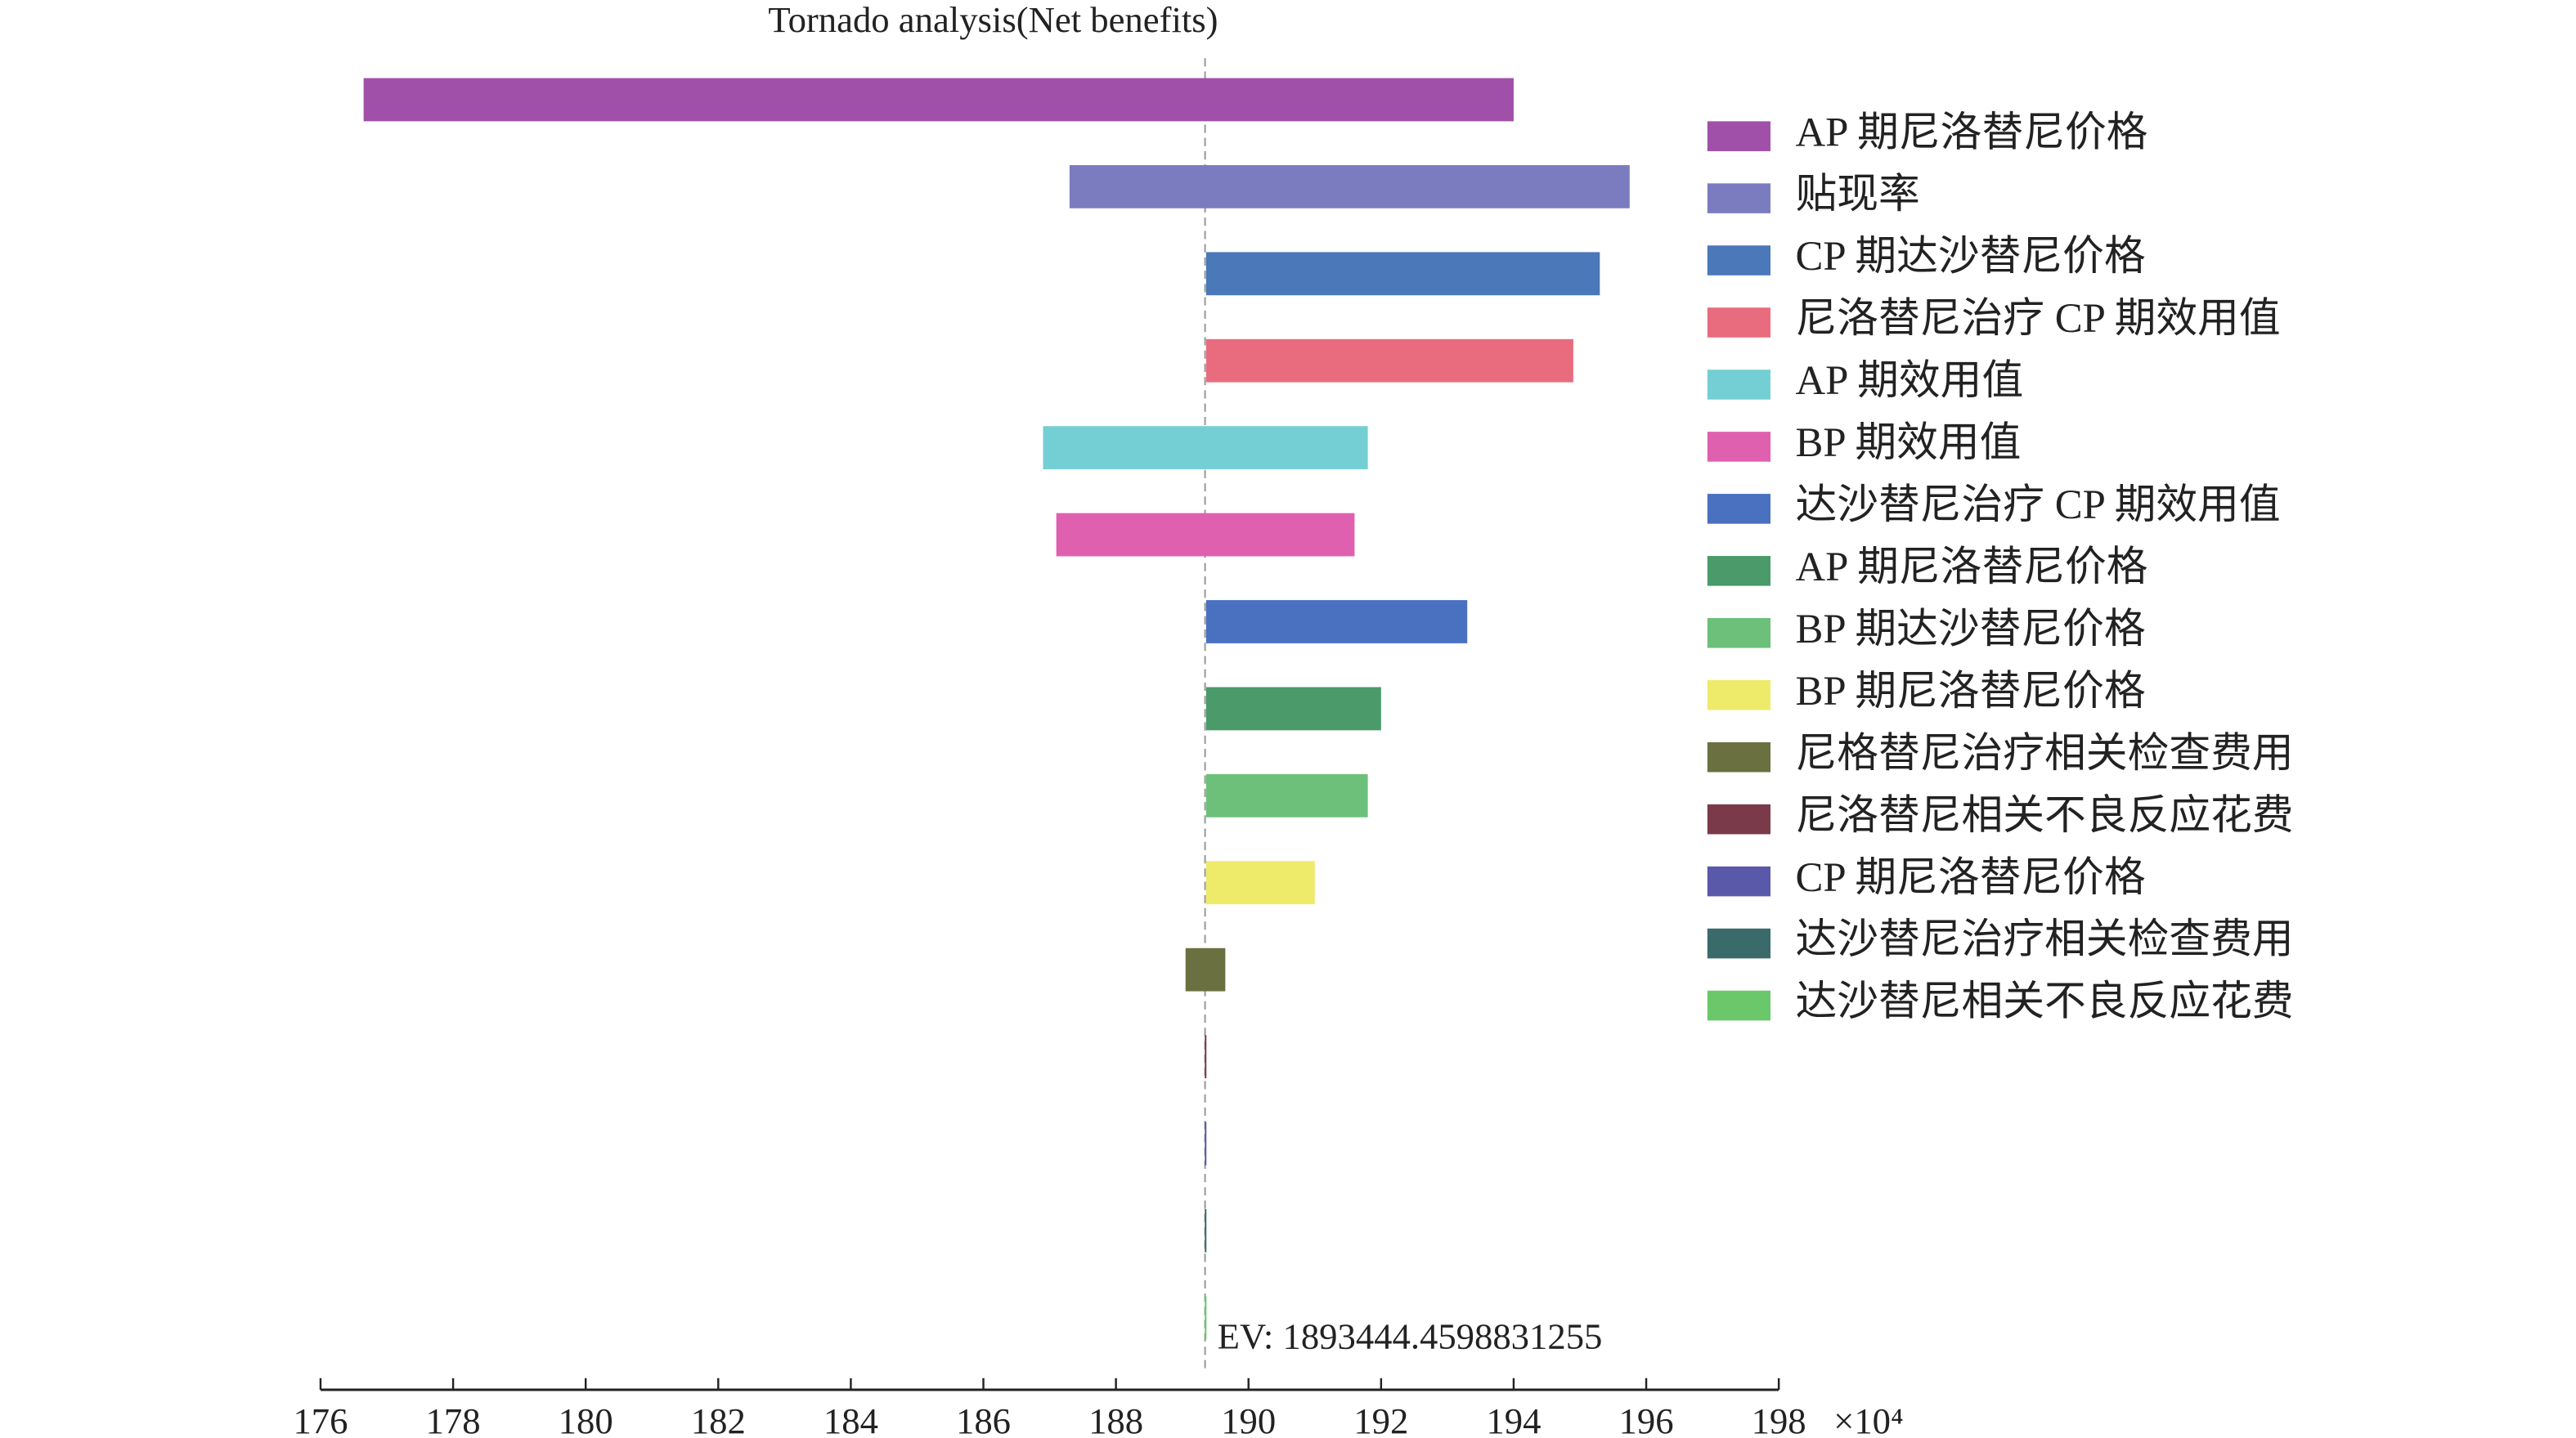 This screenshot has height=1438, width=2576. Describe the element at coordinates (718, 1419) in the screenshot. I see `x-tick-label: 182` at that location.